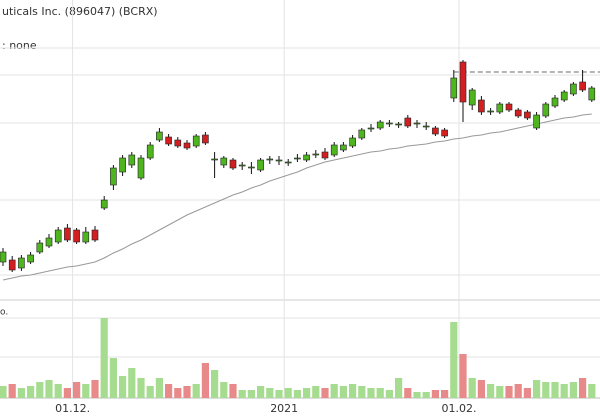 Image resolution: width=600 pixels, height=420 pixels. Describe the element at coordinates (80, 11) in the screenshot. I see `chart-title: uticals Inc. (896047) (BCRX)` at that location.